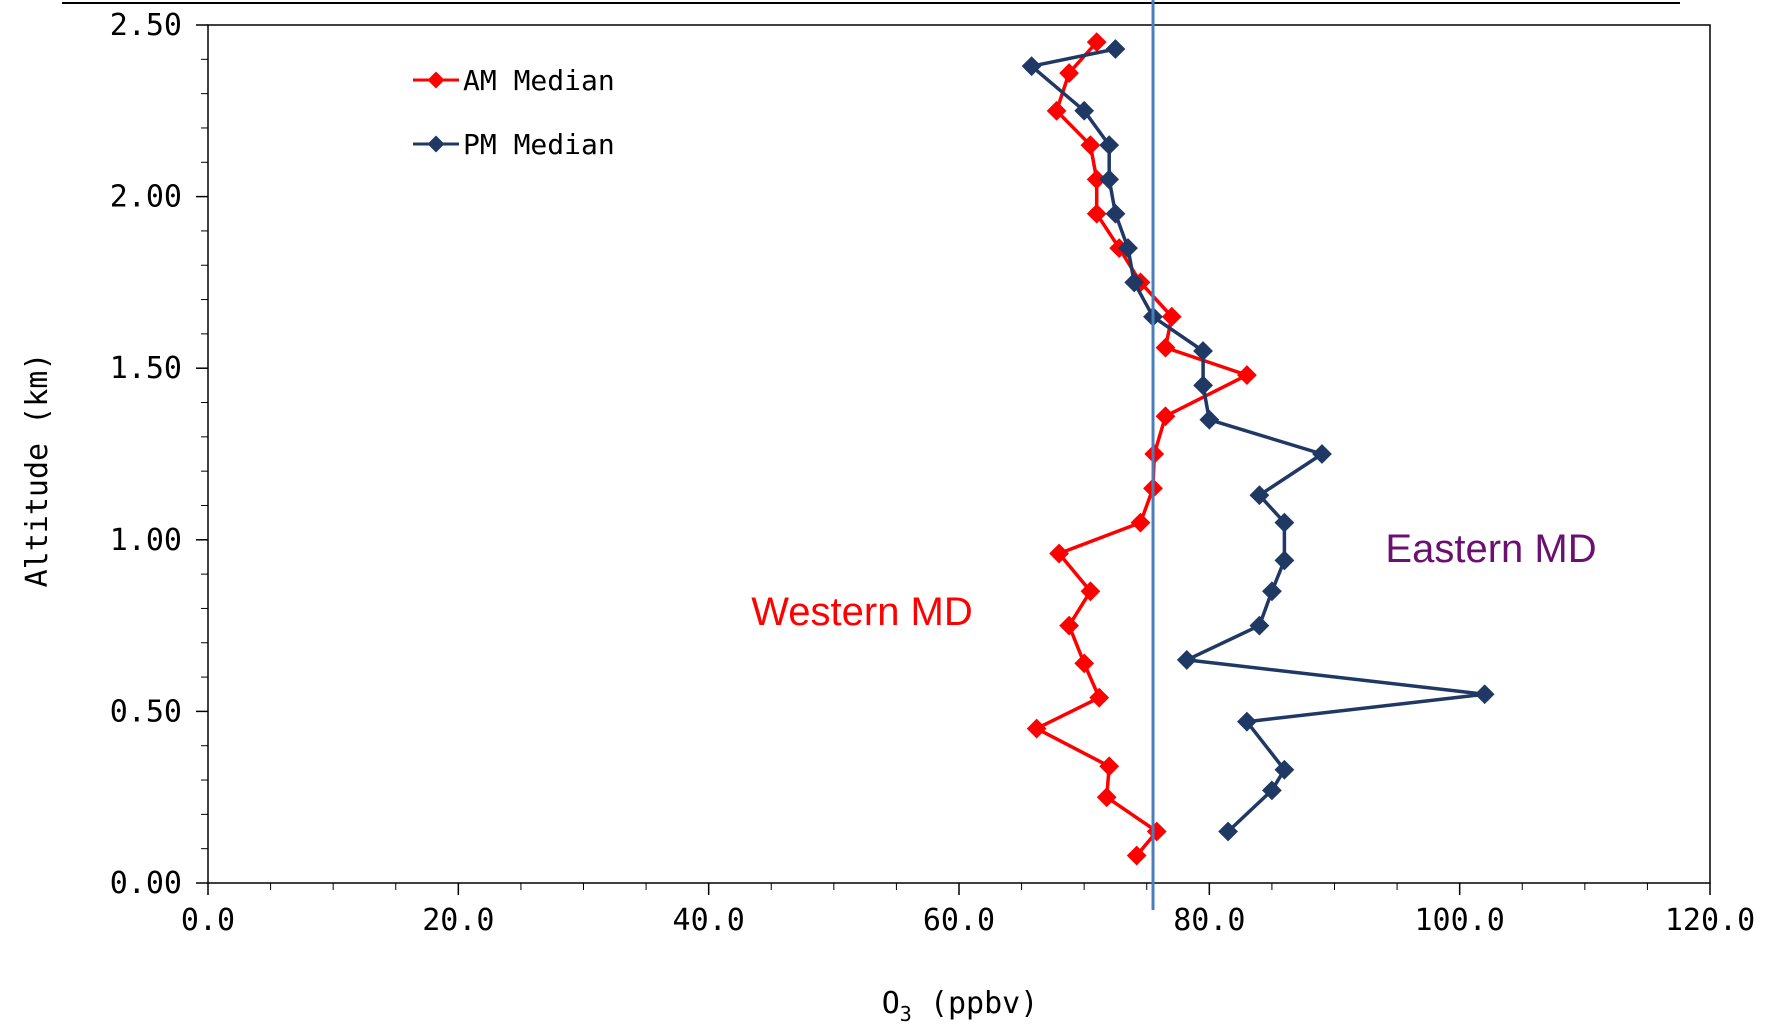 The width and height of the screenshot is (1784, 1026). What do you see at coordinates (146, 368) in the screenshot?
I see `y-tick-label: 1.50` at bounding box center [146, 368].